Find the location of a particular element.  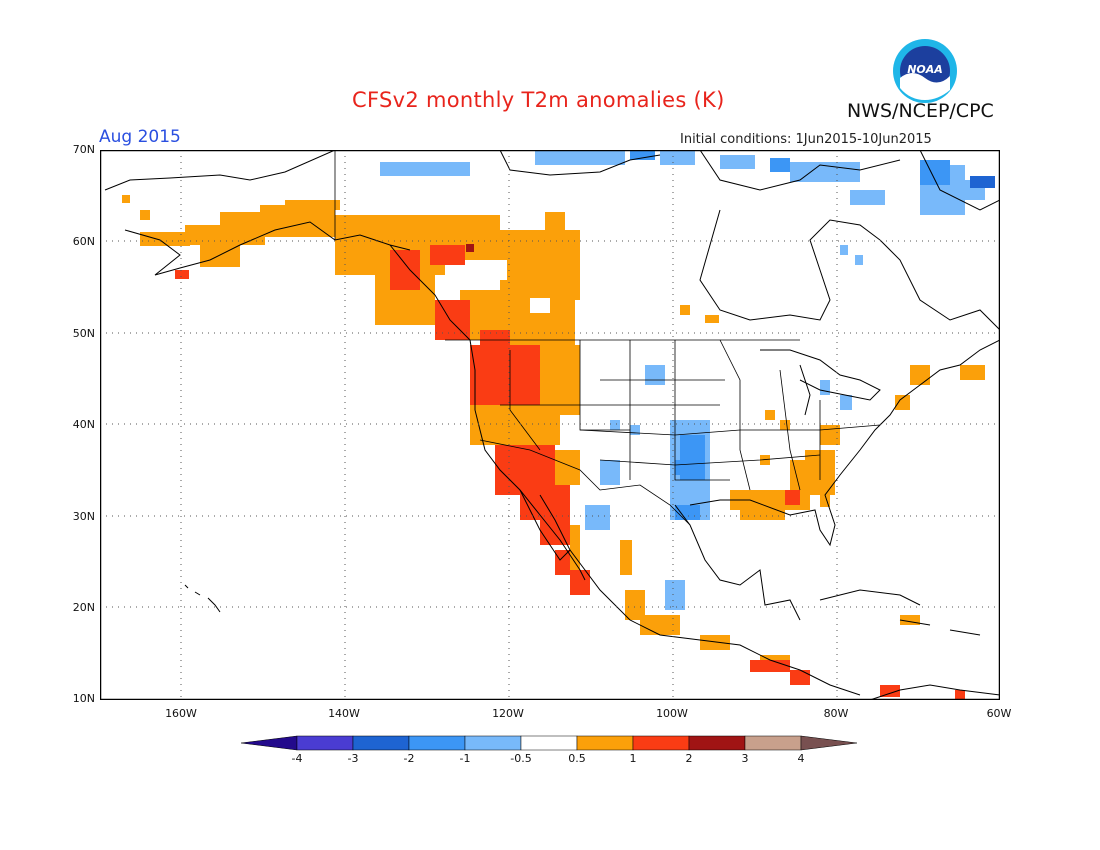

lat-label: 20N is located at coordinates (83, 607).